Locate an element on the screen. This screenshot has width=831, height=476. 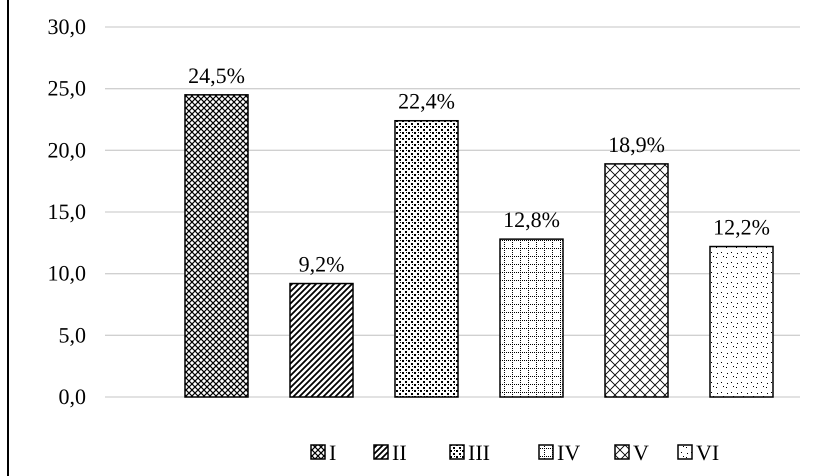
y-tick-label: 20,0 is located at coordinates (67, 149).